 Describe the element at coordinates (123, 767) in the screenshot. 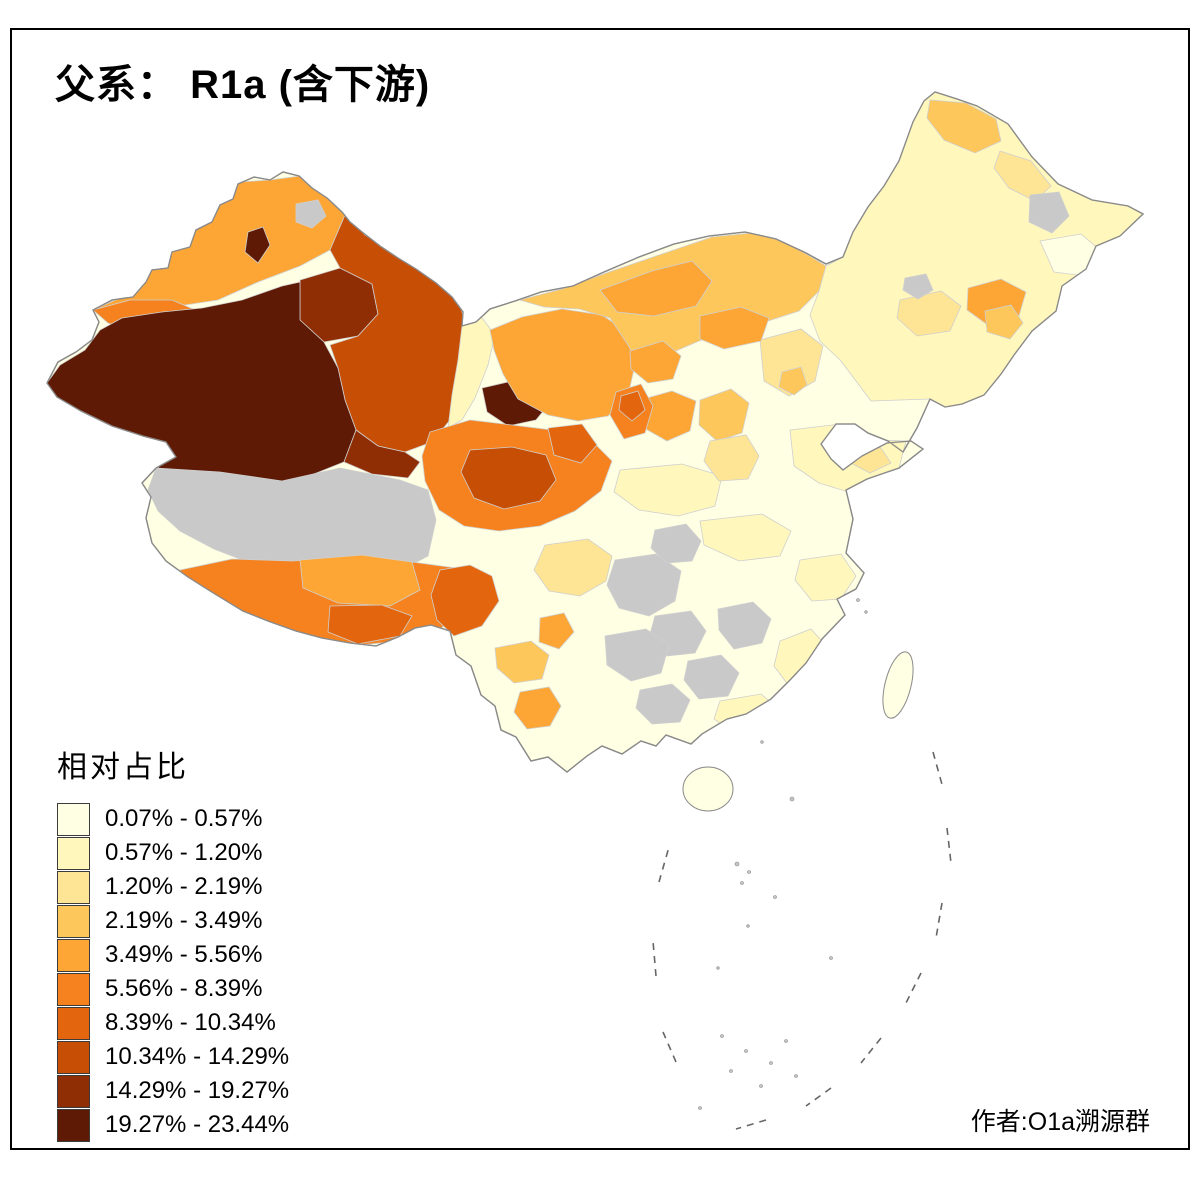

I see `legend-title: 相对占比` at that location.